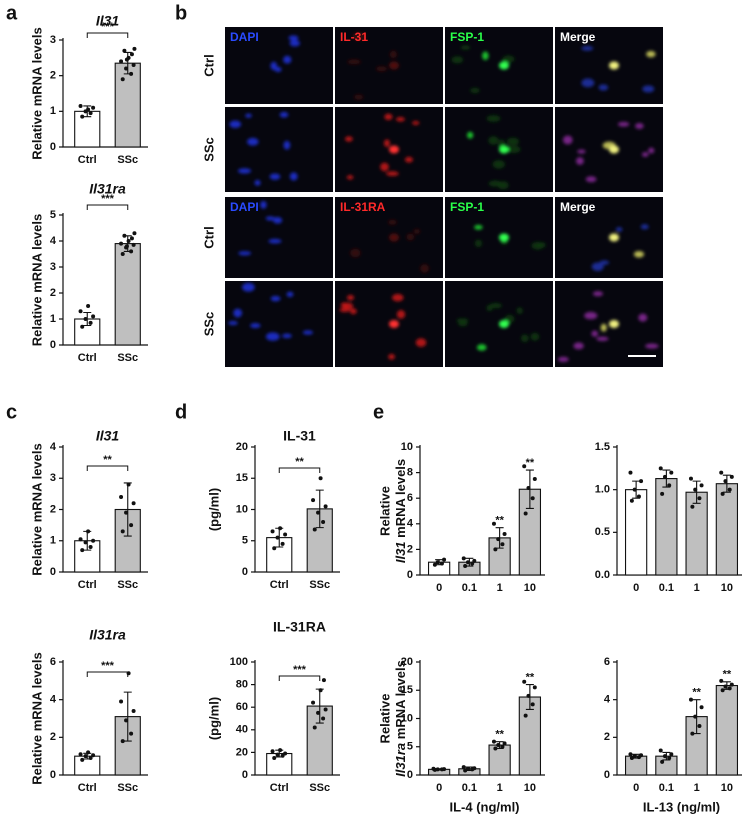 The height and width of the screenshot is (816, 749). What do you see at coordinates (208, 237) in the screenshot?
I see `row-label: Ctrl` at bounding box center [208, 237].